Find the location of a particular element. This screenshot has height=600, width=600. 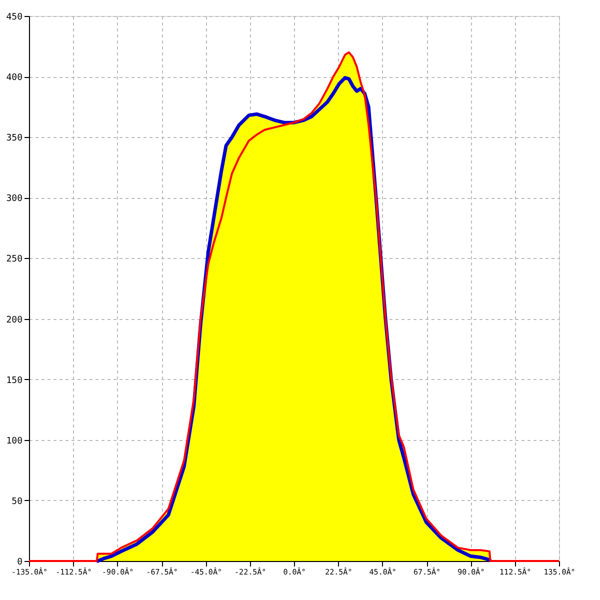

y-tick-label: 350 is located at coordinates (14, 139).